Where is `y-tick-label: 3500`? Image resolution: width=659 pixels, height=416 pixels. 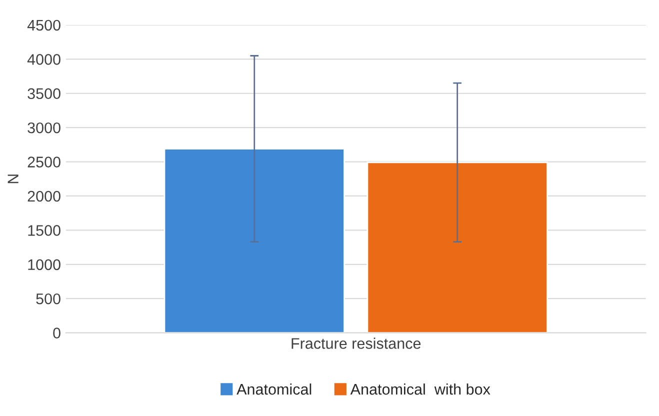
y-tick-label: 3500 is located at coordinates (44, 94).